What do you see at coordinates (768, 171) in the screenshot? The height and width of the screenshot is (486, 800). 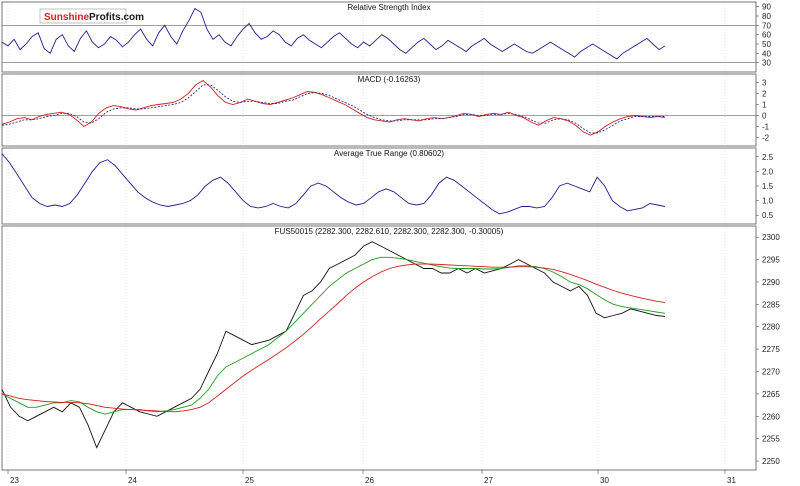 I see `y-tick-label: 2.0` at bounding box center [768, 171].